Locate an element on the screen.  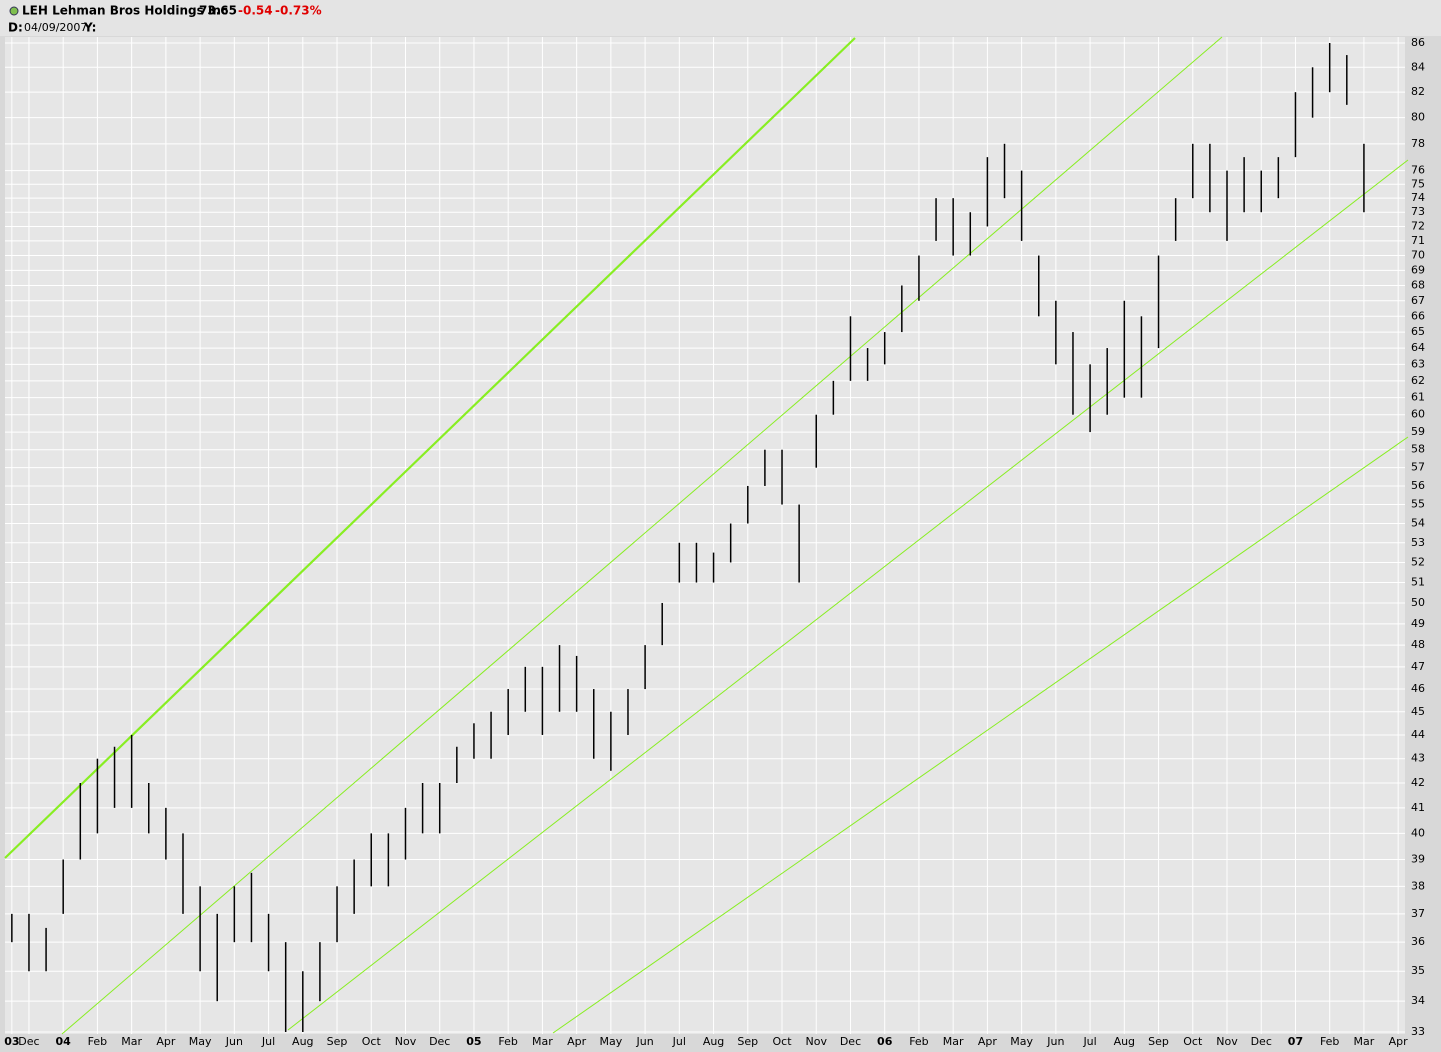
y-key: Y: is located at coordinates (89, 28).